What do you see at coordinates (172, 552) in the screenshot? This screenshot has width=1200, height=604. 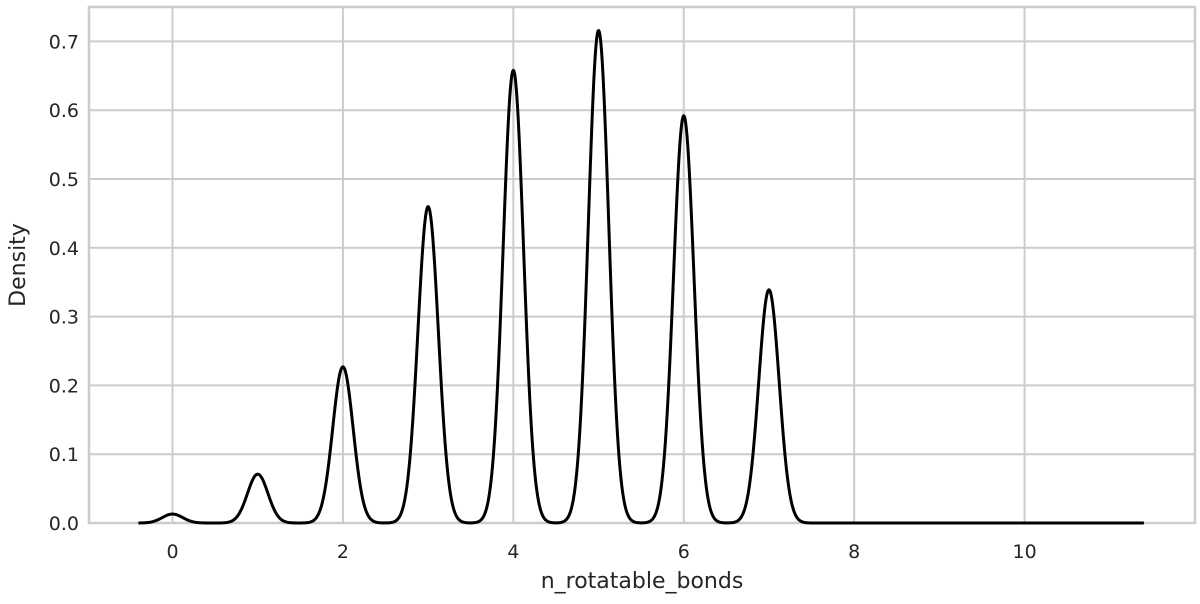 I see `x-tick-label: 0` at bounding box center [172, 552].